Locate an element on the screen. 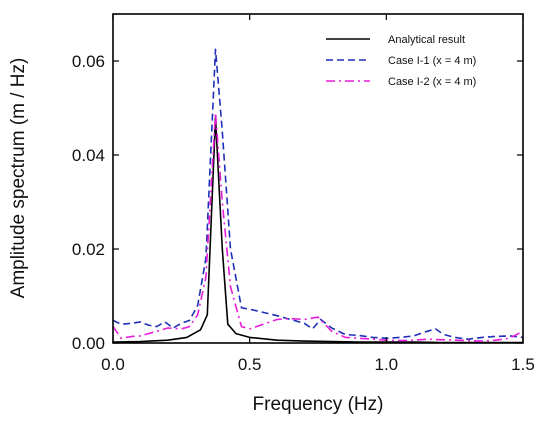  x-tick-label: 0.0 is located at coordinates (113, 364).